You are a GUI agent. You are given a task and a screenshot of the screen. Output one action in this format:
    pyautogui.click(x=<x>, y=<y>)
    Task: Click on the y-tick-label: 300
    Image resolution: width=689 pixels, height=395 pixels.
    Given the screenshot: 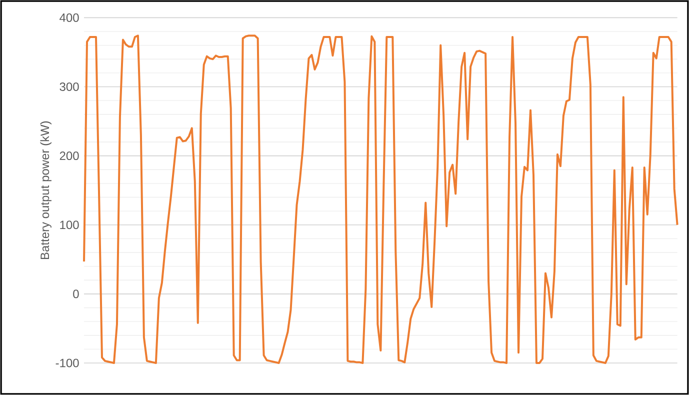 What is the action you would take?
    pyautogui.click(x=69, y=86)
    